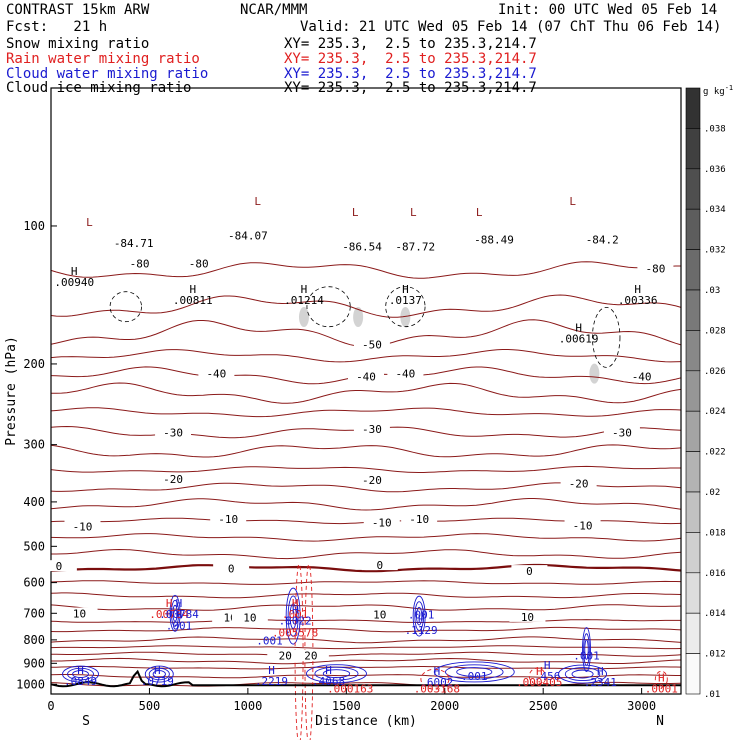 This screenshot has width=740, height=740. Describe the element at coordinates (715, 453) in the screenshot. I see `colorbar-tick-8: .022` at that location.